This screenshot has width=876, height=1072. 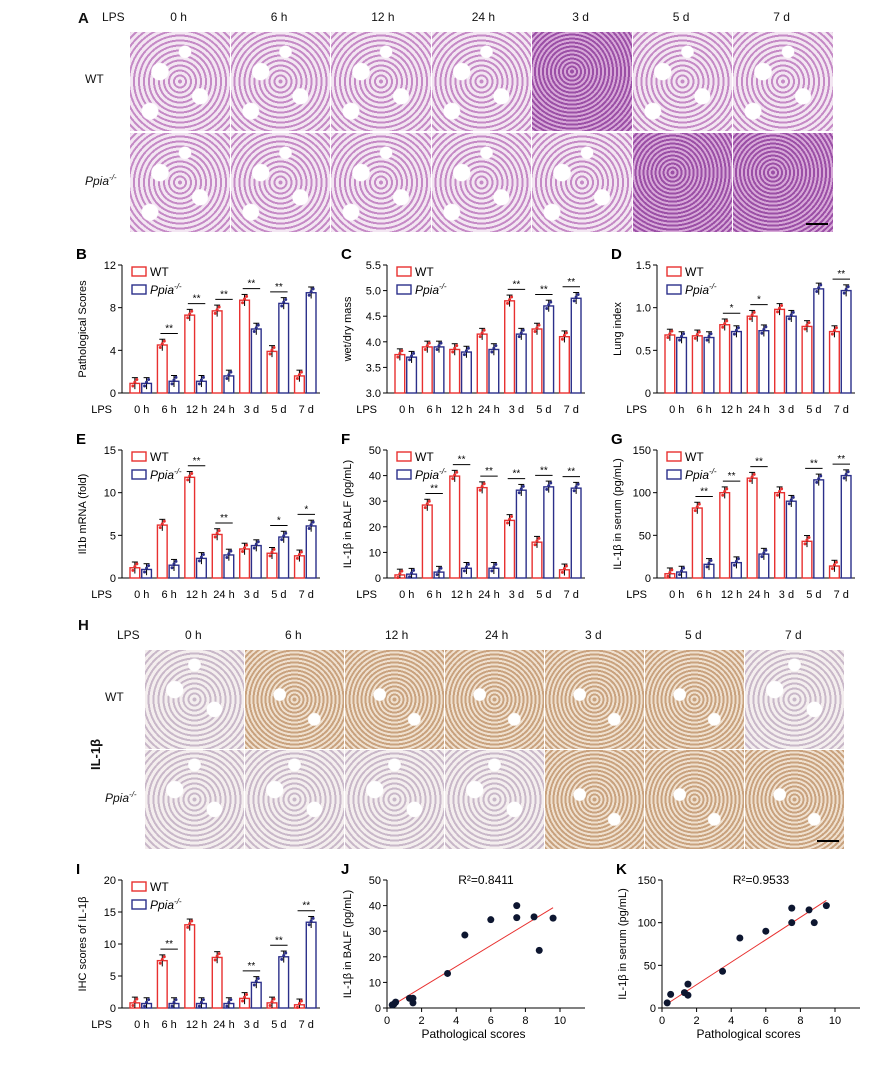 I want to click on y-tick-label: 30, so click(x=375, y=502).